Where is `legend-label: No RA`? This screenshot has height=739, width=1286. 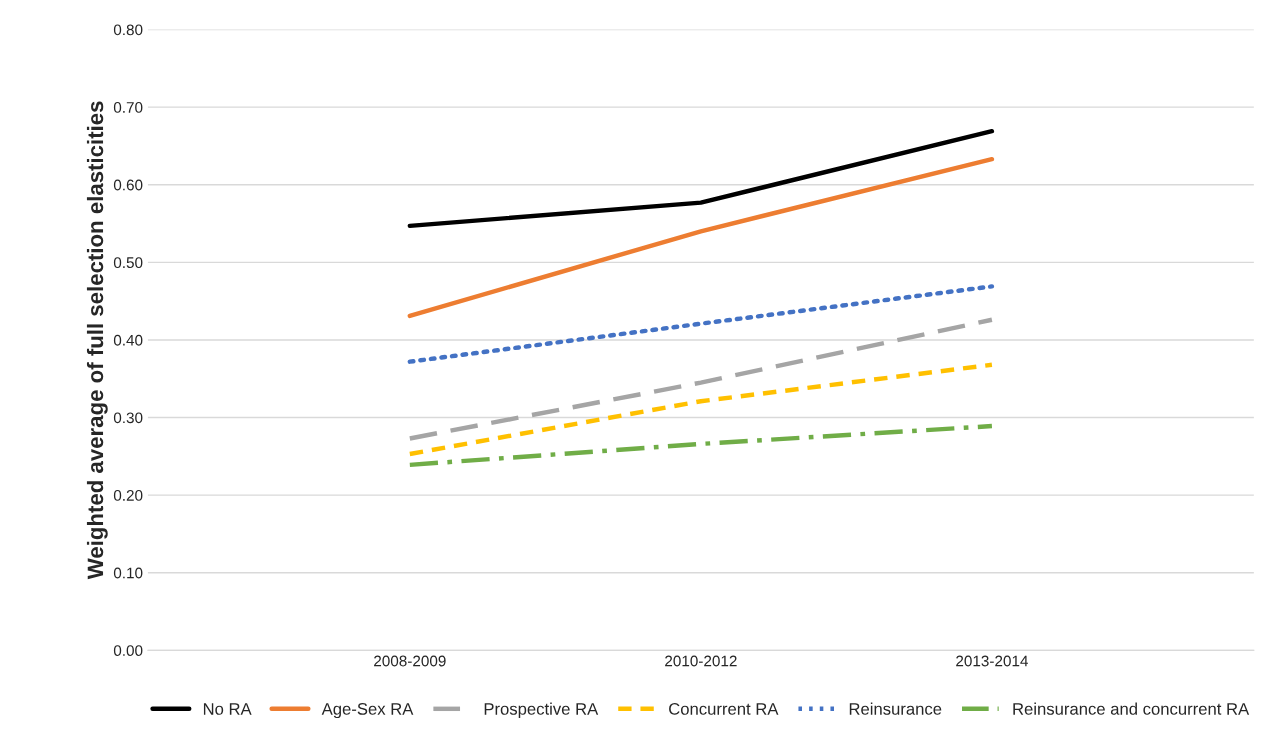 legend-label: No RA is located at coordinates (227, 709).